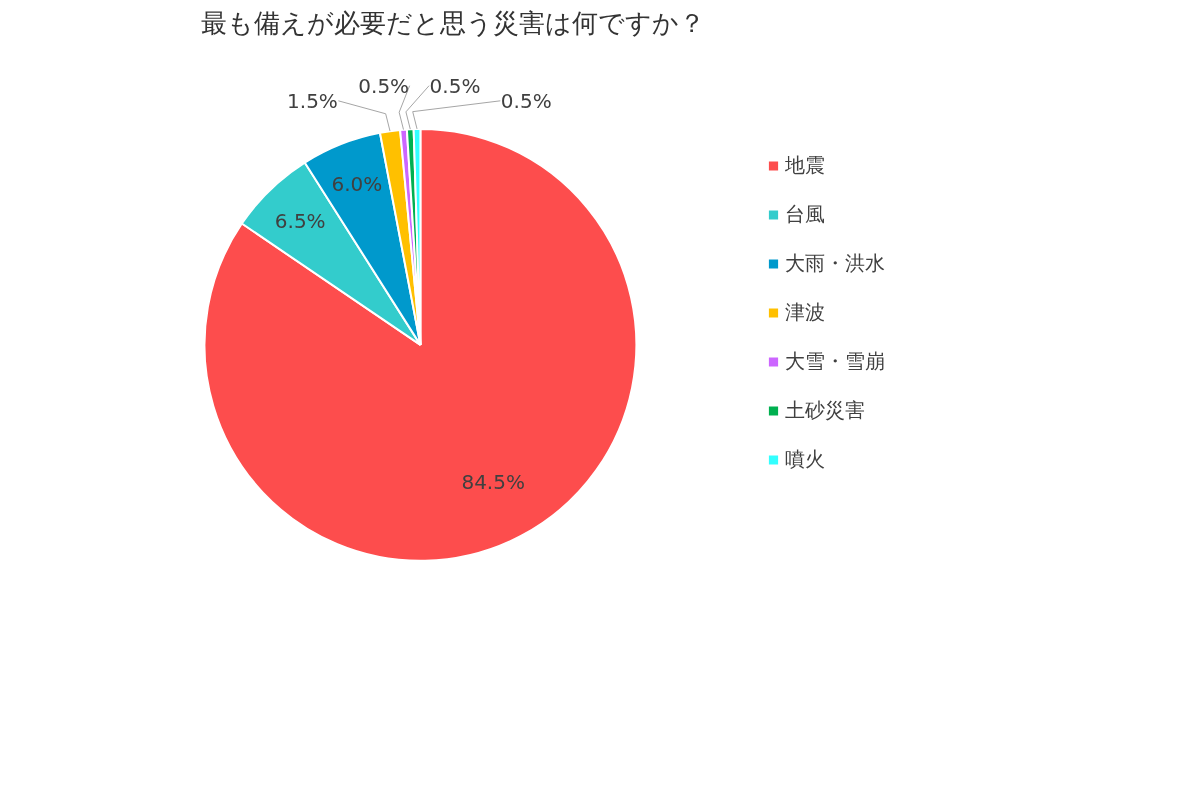  What do you see at coordinates (805, 459) in the screenshot?
I see `legend-label: 噴火` at bounding box center [805, 459].